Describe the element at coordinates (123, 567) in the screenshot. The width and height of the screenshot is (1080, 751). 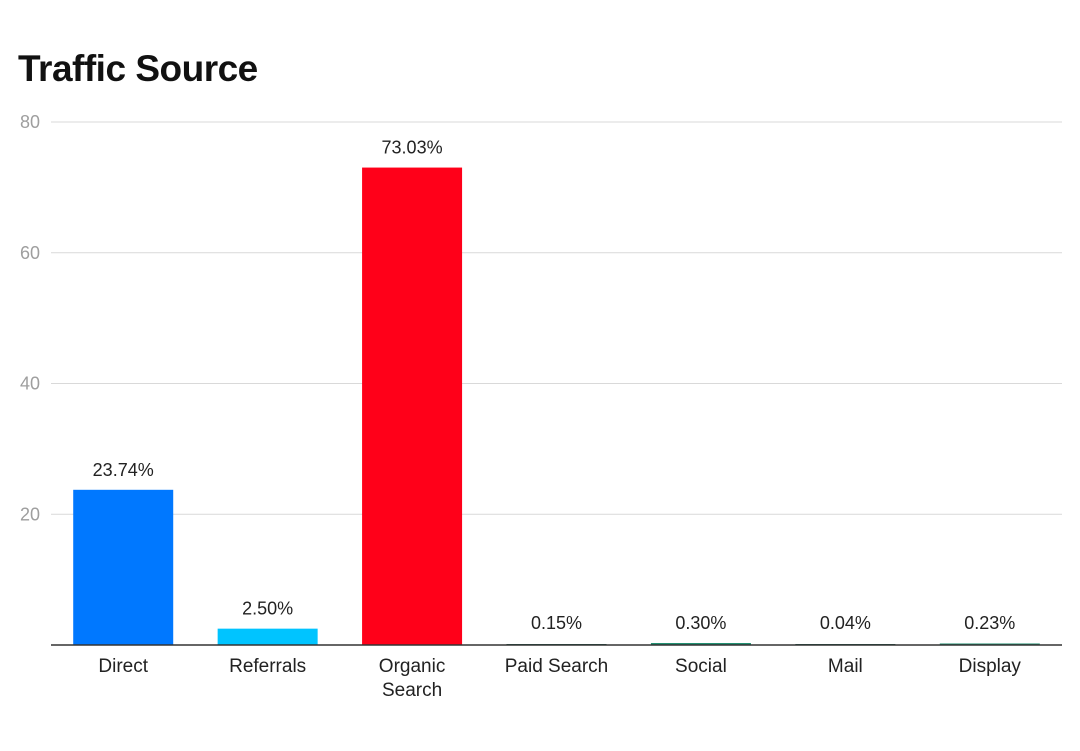
I see `bar-direct` at that location.